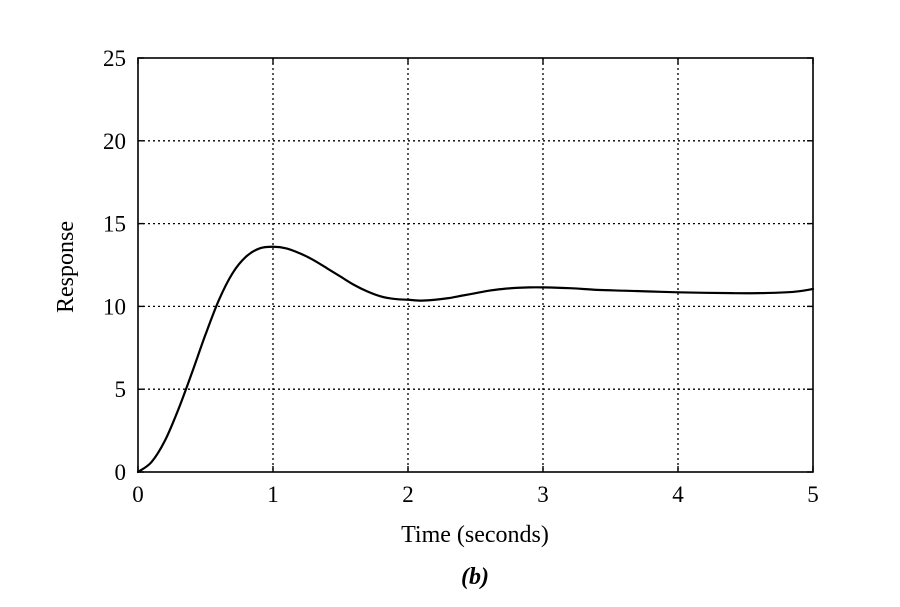 This screenshot has width=900, height=607. What do you see at coordinates (114, 306) in the screenshot?
I see `y-tick-label: 10` at bounding box center [114, 306].